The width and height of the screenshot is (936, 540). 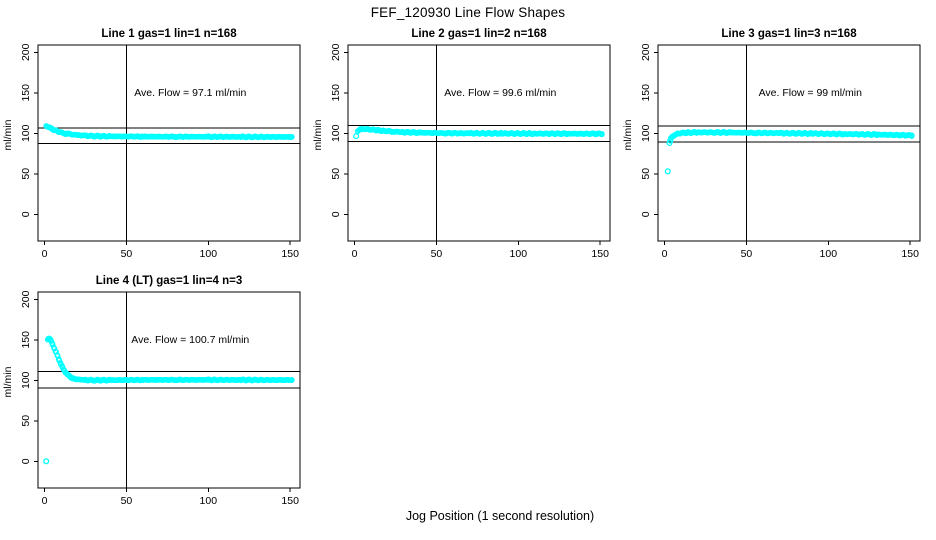 I want to click on panel-title: Line 4 (LT) gas=1 lin=4 n=3, so click(x=169, y=281).